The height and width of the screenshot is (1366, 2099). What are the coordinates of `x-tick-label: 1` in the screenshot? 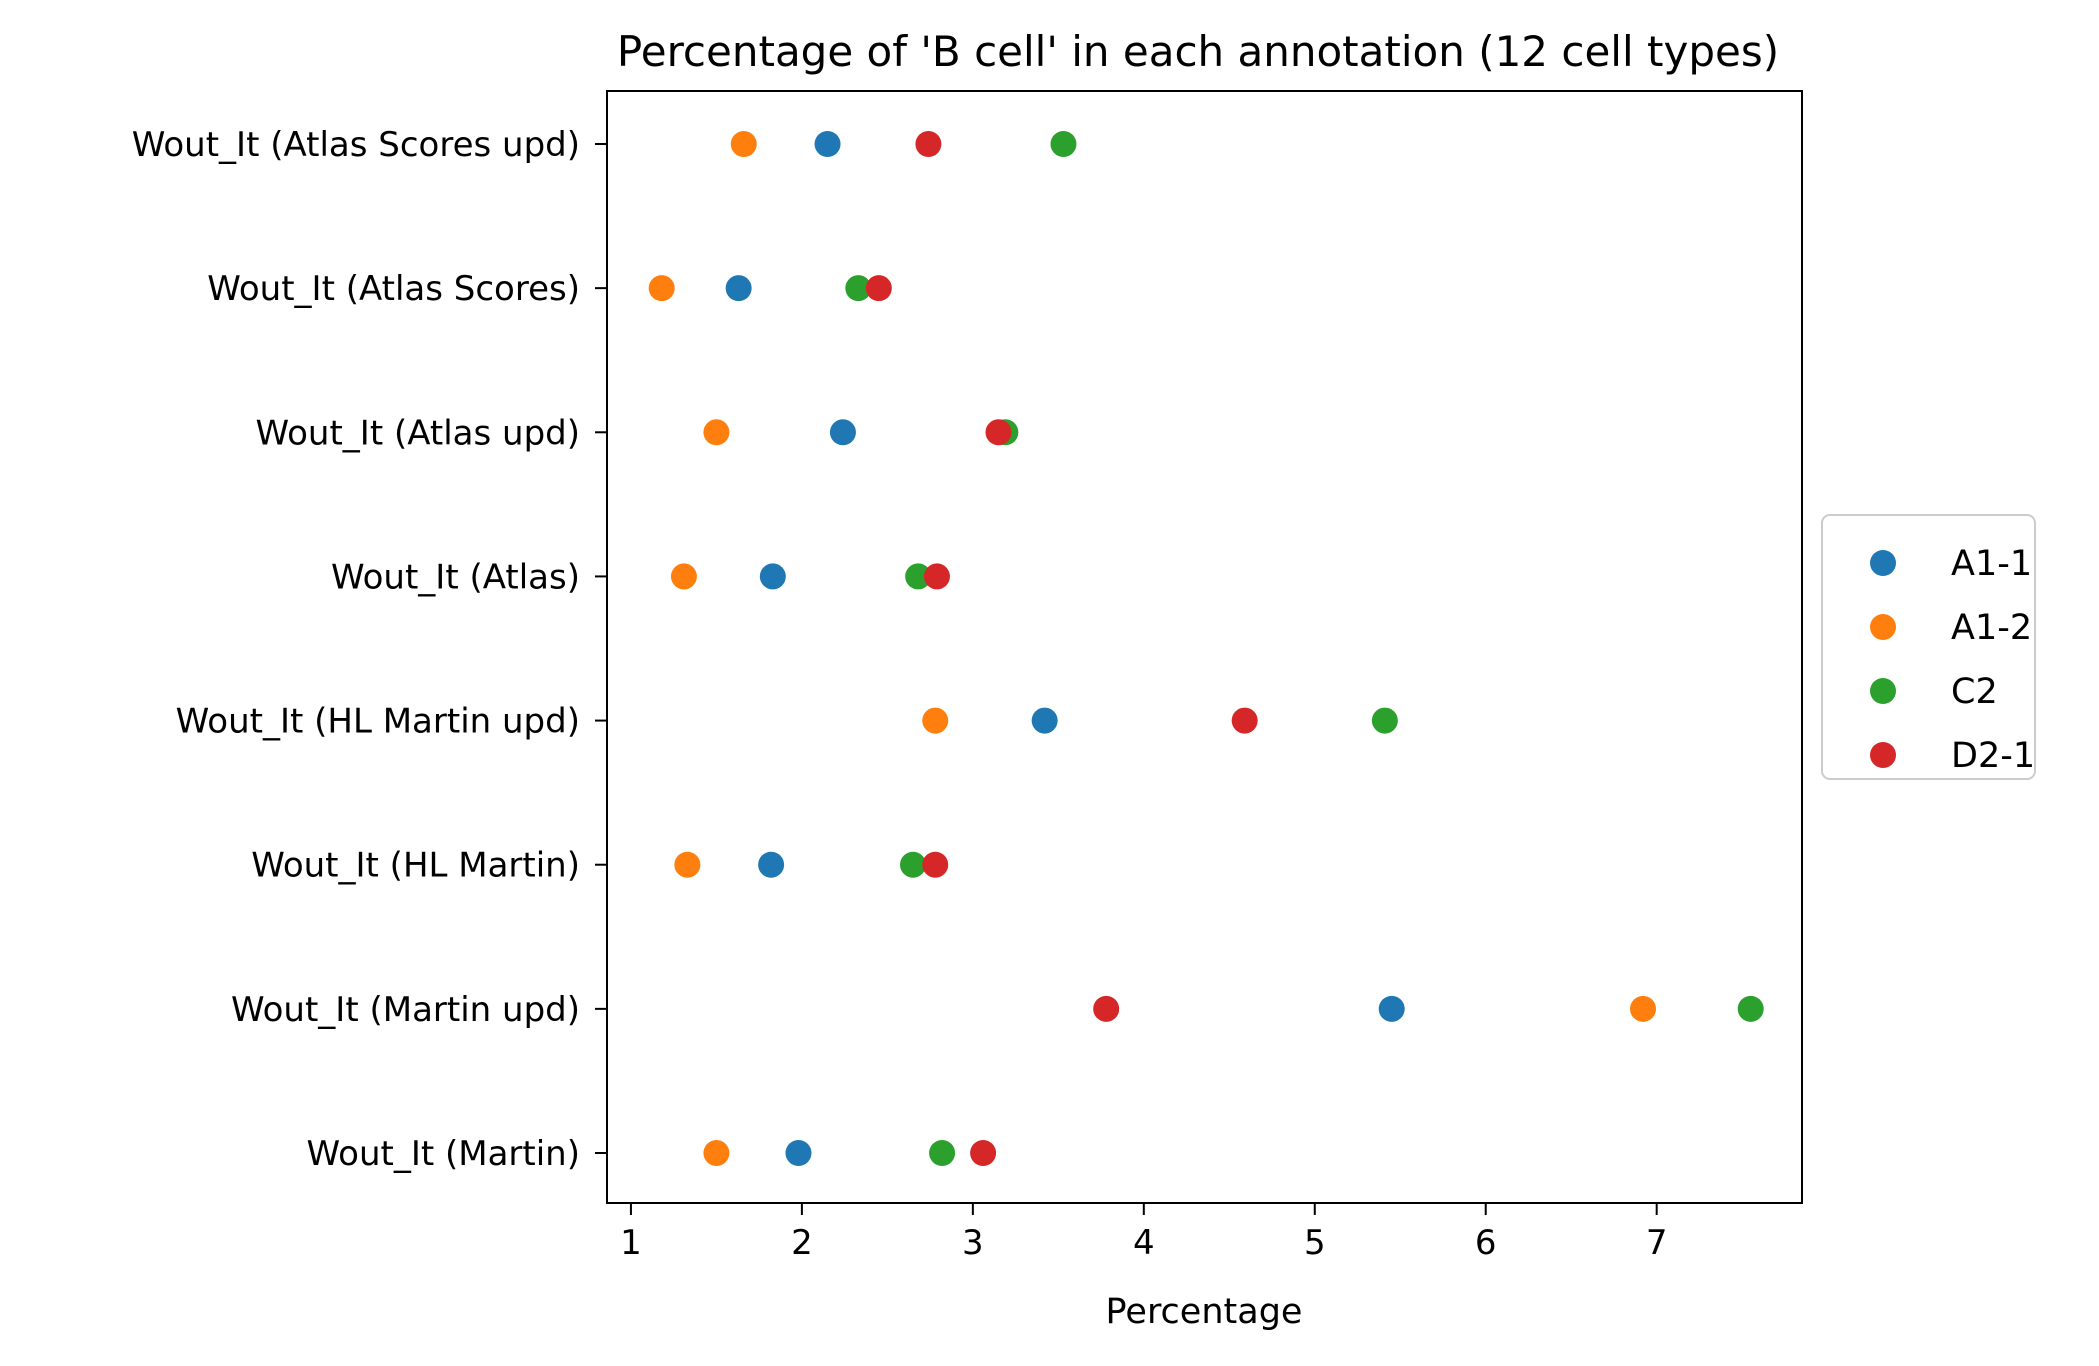 It's located at (631, 1243).